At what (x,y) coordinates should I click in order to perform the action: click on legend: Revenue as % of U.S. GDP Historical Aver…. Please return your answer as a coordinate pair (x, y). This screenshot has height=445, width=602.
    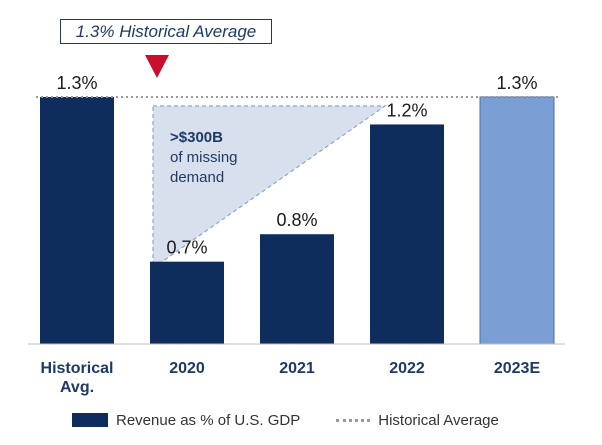
    Looking at the image, I should click on (285, 420).